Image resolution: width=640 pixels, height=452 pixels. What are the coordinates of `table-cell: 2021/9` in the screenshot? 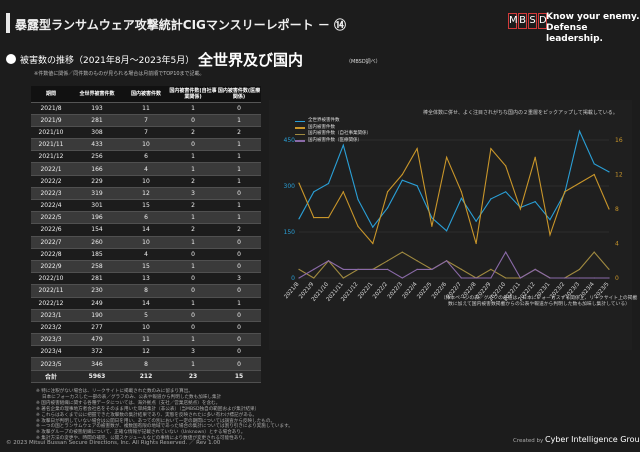 It's located at (51, 120).